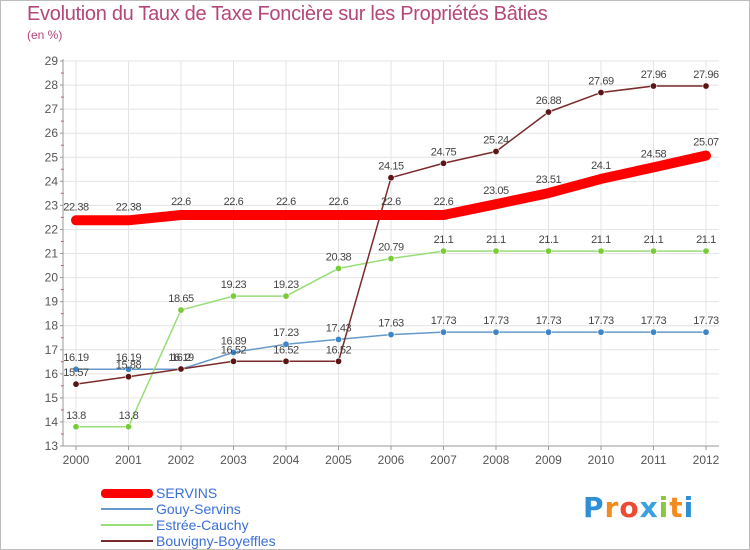 This screenshot has width=750, height=550. What do you see at coordinates (52, 109) in the screenshot?
I see `y-tick-label: 27` at bounding box center [52, 109].